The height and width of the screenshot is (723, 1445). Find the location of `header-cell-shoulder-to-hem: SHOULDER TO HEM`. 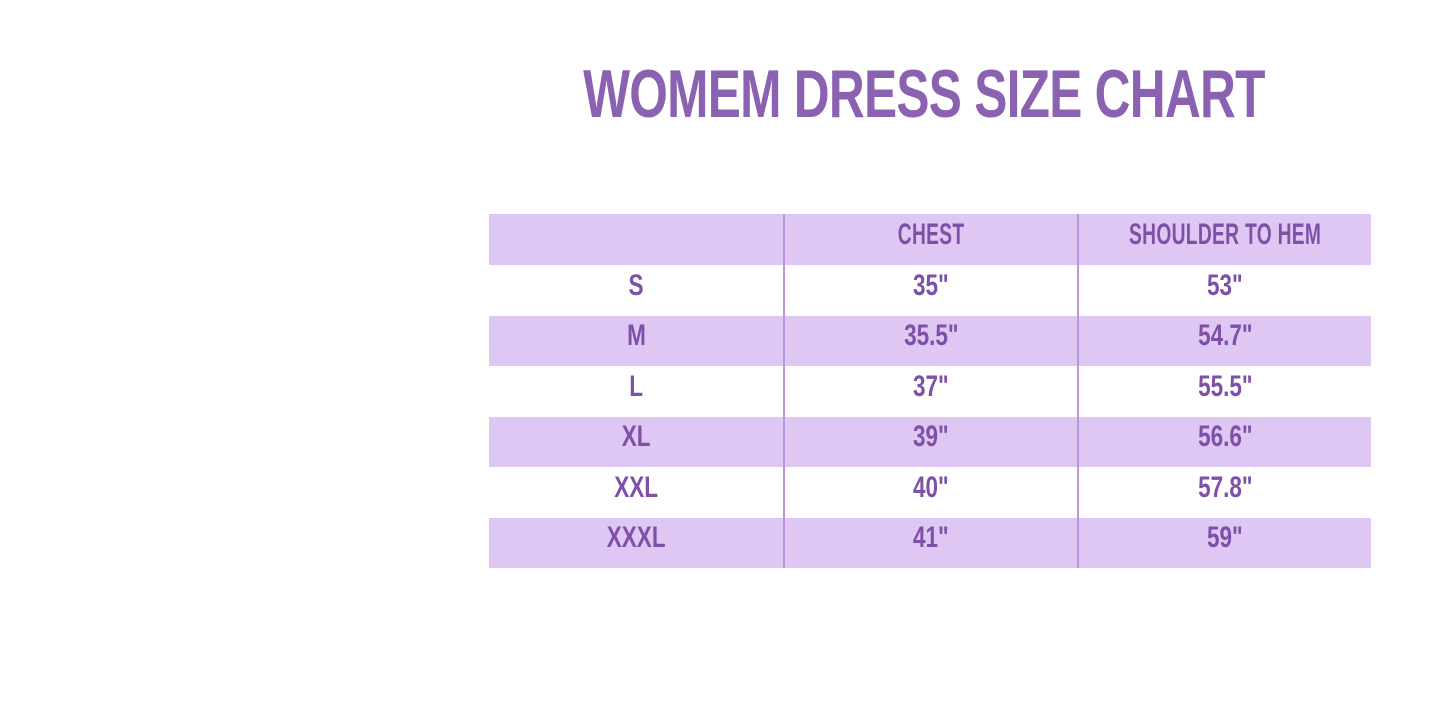

header-cell-shoulder-to-hem: SHOULDER TO HEM is located at coordinates (1224, 239).